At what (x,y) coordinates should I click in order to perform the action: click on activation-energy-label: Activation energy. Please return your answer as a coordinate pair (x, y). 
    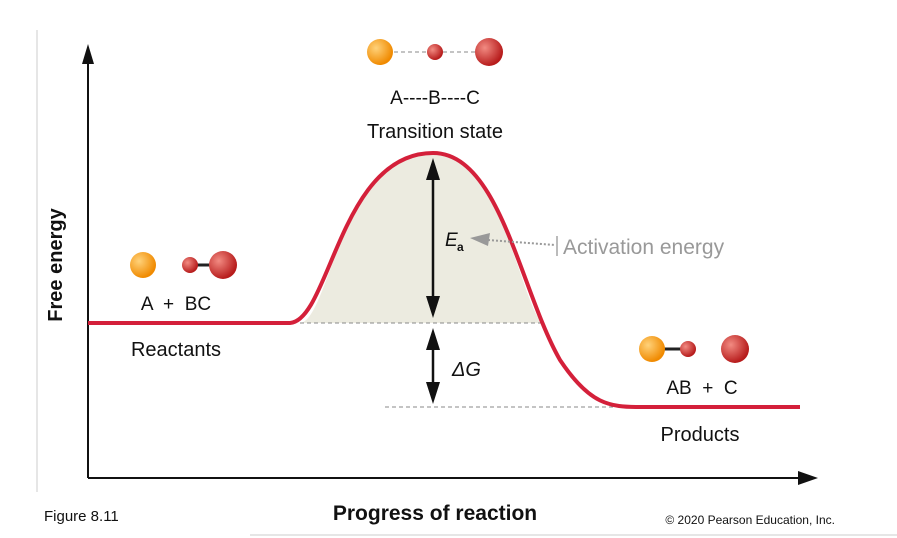
    Looking at the image, I should click on (644, 247).